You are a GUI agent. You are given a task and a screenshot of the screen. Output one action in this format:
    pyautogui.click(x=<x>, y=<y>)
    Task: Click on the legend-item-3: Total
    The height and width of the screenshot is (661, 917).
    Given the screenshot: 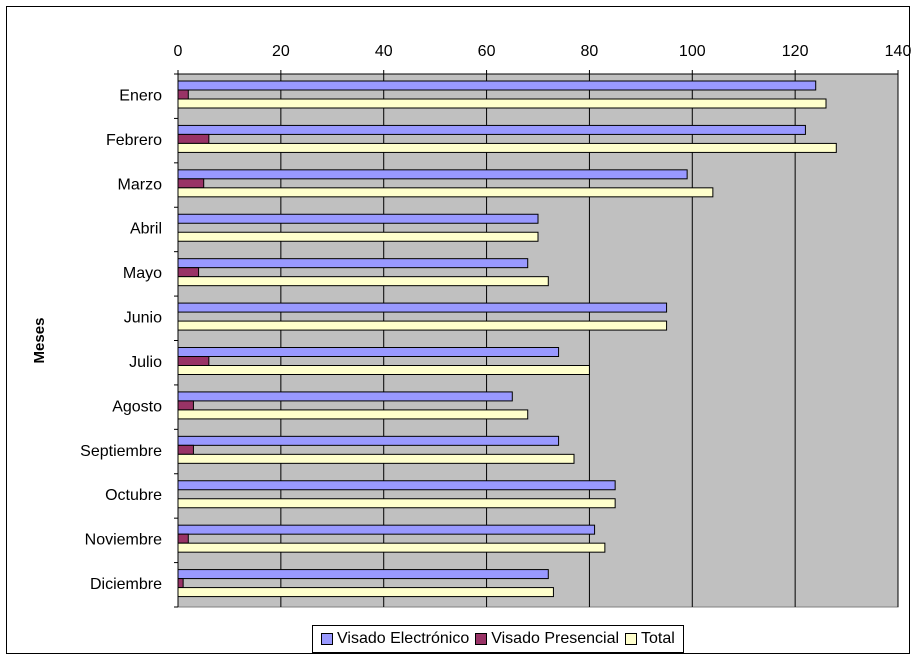 What is the action you would take?
    pyautogui.click(x=650, y=639)
    